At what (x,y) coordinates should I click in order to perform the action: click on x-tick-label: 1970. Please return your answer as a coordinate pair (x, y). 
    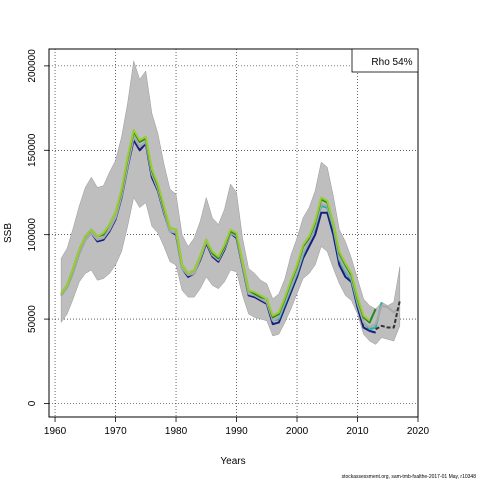
    Looking at the image, I should click on (115, 431).